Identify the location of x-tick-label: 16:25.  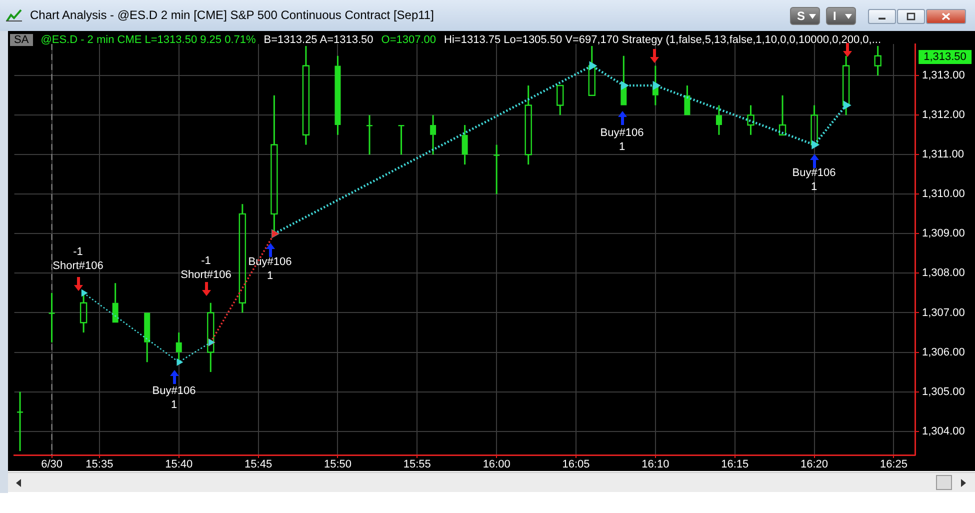
(894, 464).